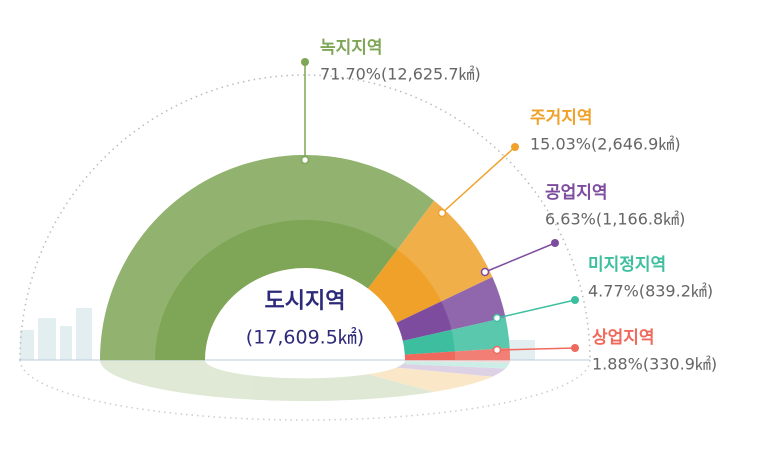 Image resolution: width=761 pixels, height=464 pixels. I want to click on value-label: 6.63%(1,166.8㎢), so click(615, 219).